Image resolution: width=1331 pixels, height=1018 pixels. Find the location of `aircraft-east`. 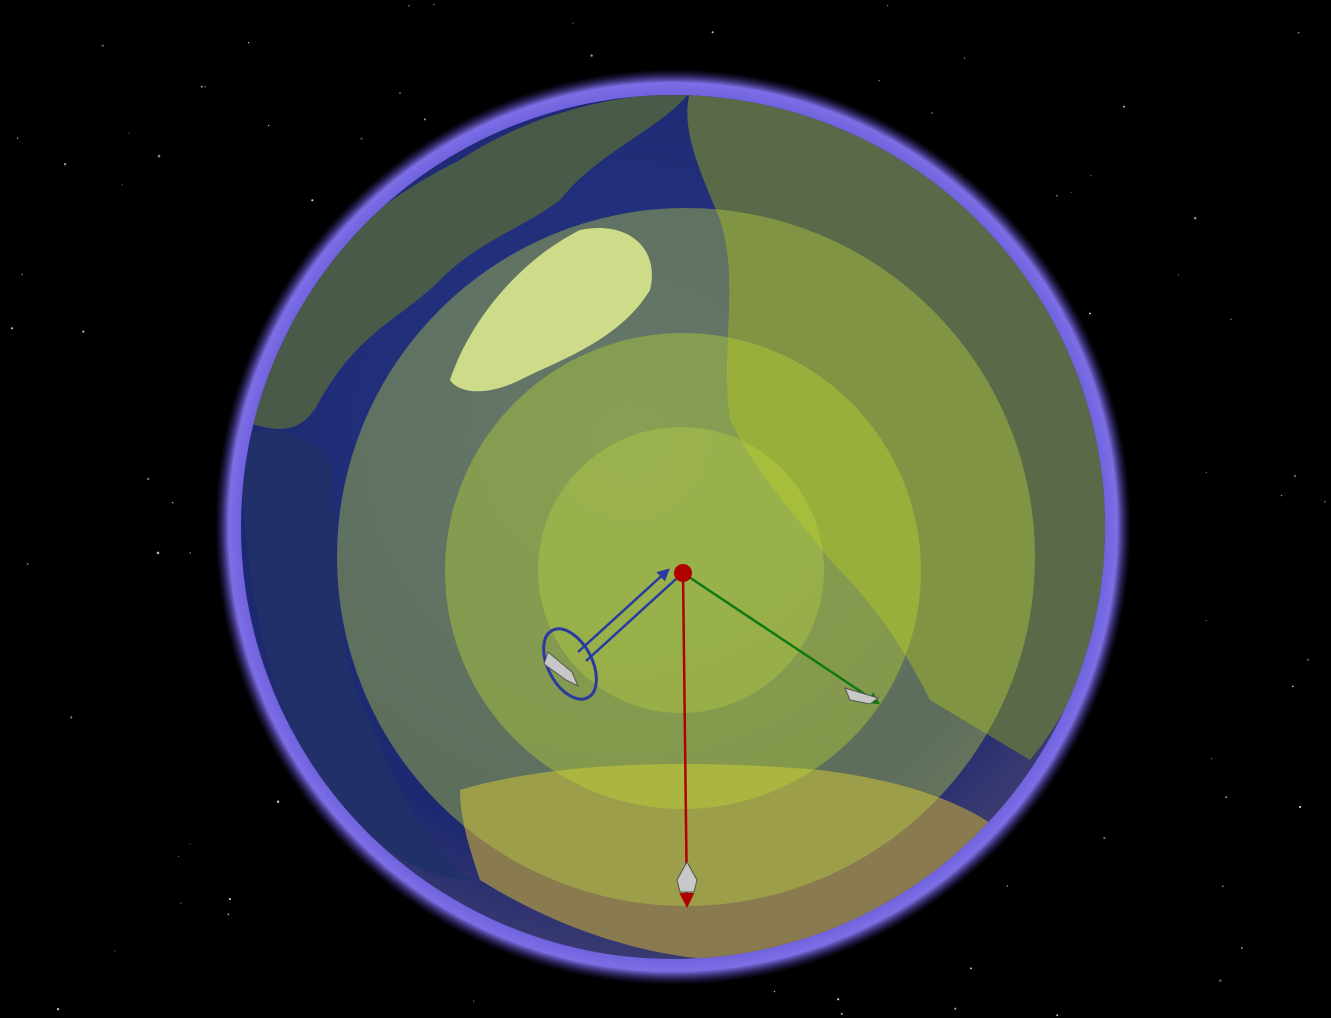

aircraft-east is located at coordinates (862, 696).